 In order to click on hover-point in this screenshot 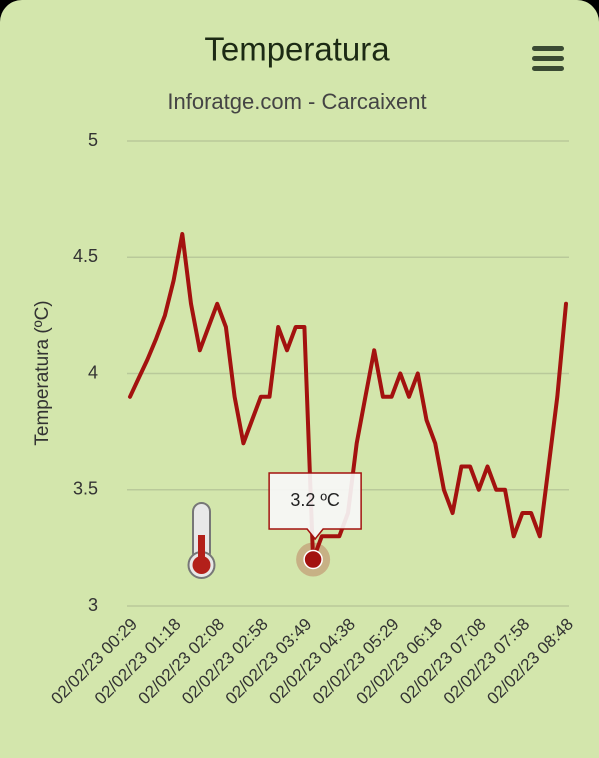, I will do `click(313, 559)`.